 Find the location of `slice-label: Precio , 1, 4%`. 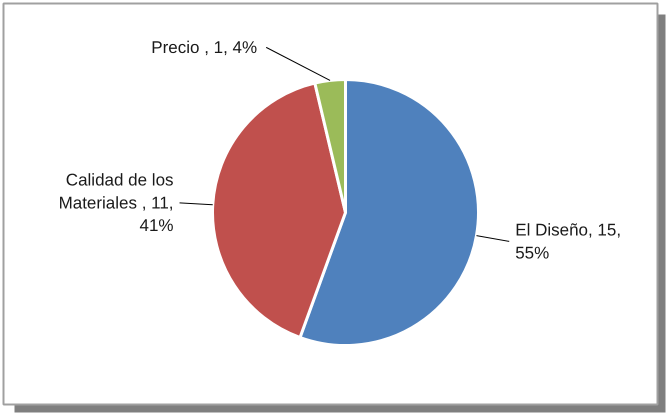

slice-label: Precio , 1, 4% is located at coordinates (204, 47).